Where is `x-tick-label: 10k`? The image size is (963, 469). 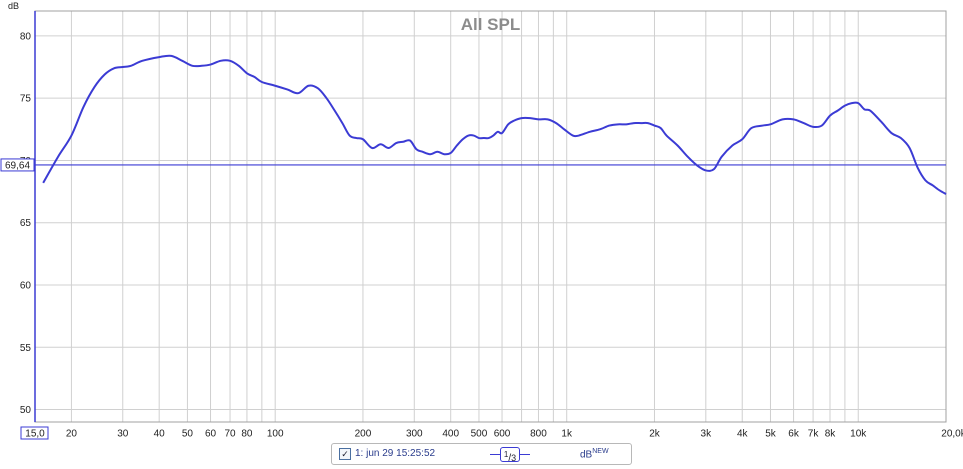 x-tick-label: 10k is located at coordinates (858, 434).